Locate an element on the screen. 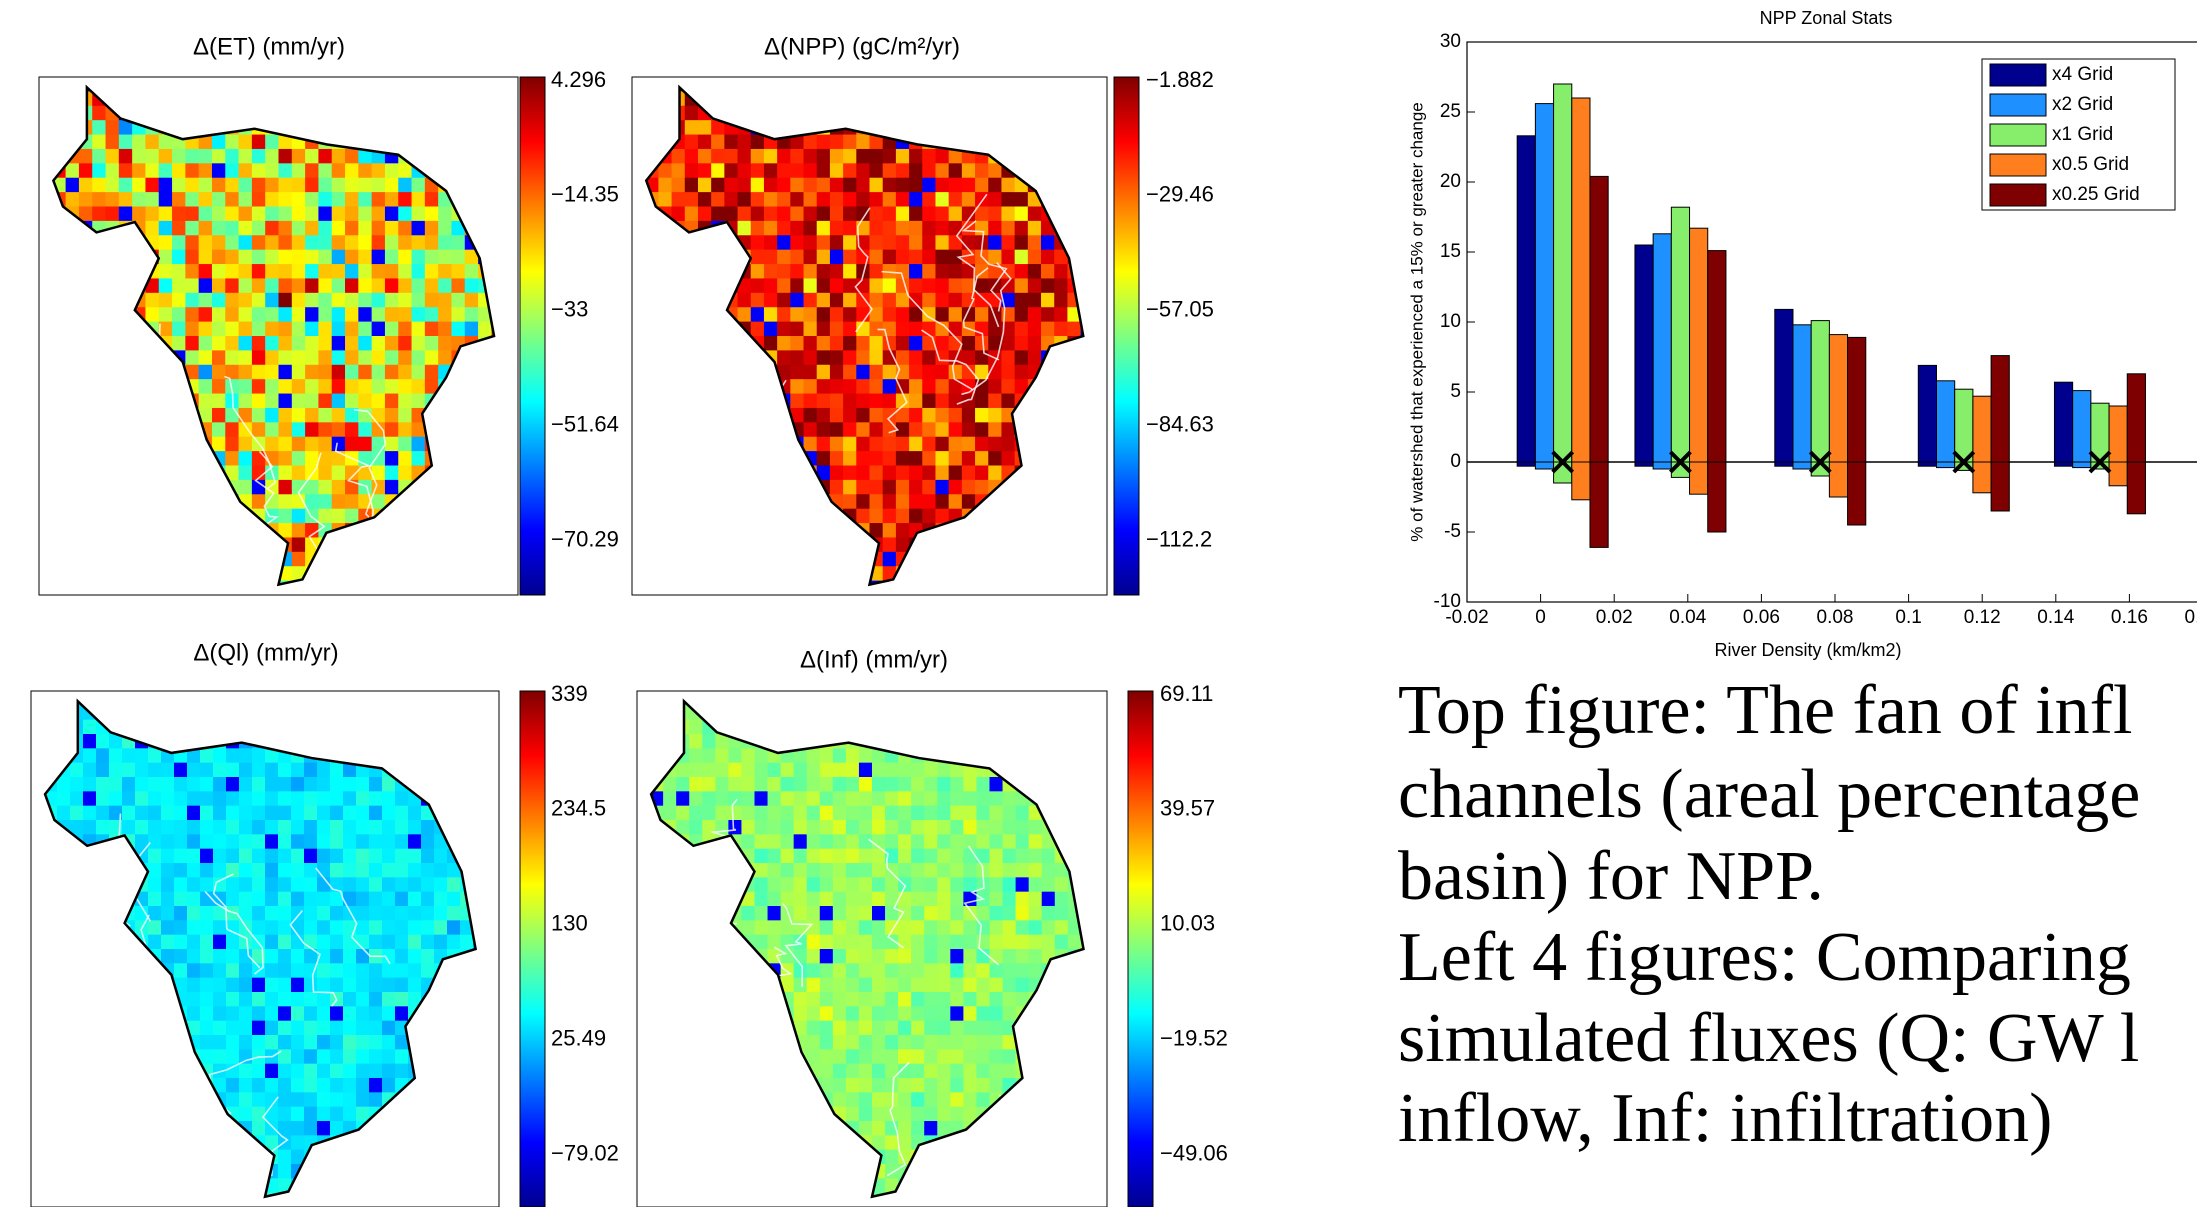  colorbar is located at coordinates (532, 336).